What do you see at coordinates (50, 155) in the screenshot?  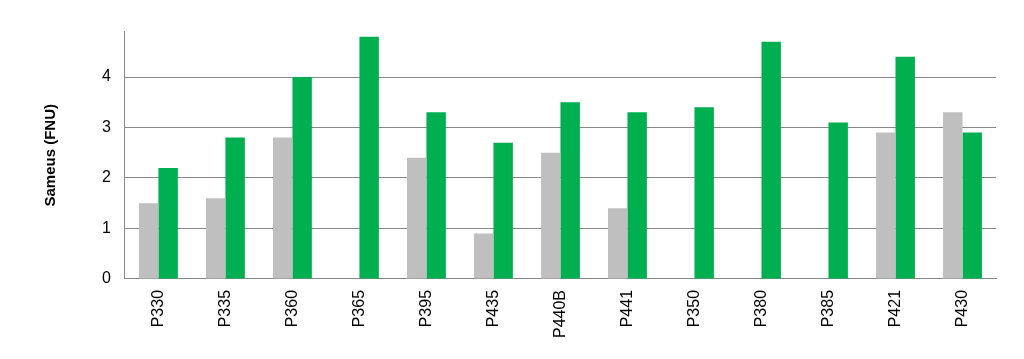 I see `y-axis-title: Sameus (FNU)` at bounding box center [50, 155].